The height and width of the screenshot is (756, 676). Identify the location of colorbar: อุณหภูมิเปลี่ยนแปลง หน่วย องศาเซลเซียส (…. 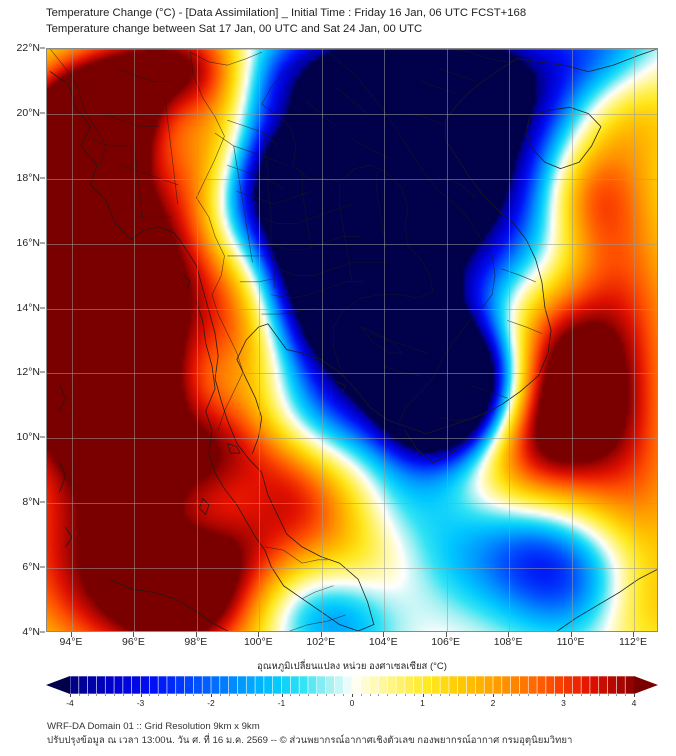
(352, 685).